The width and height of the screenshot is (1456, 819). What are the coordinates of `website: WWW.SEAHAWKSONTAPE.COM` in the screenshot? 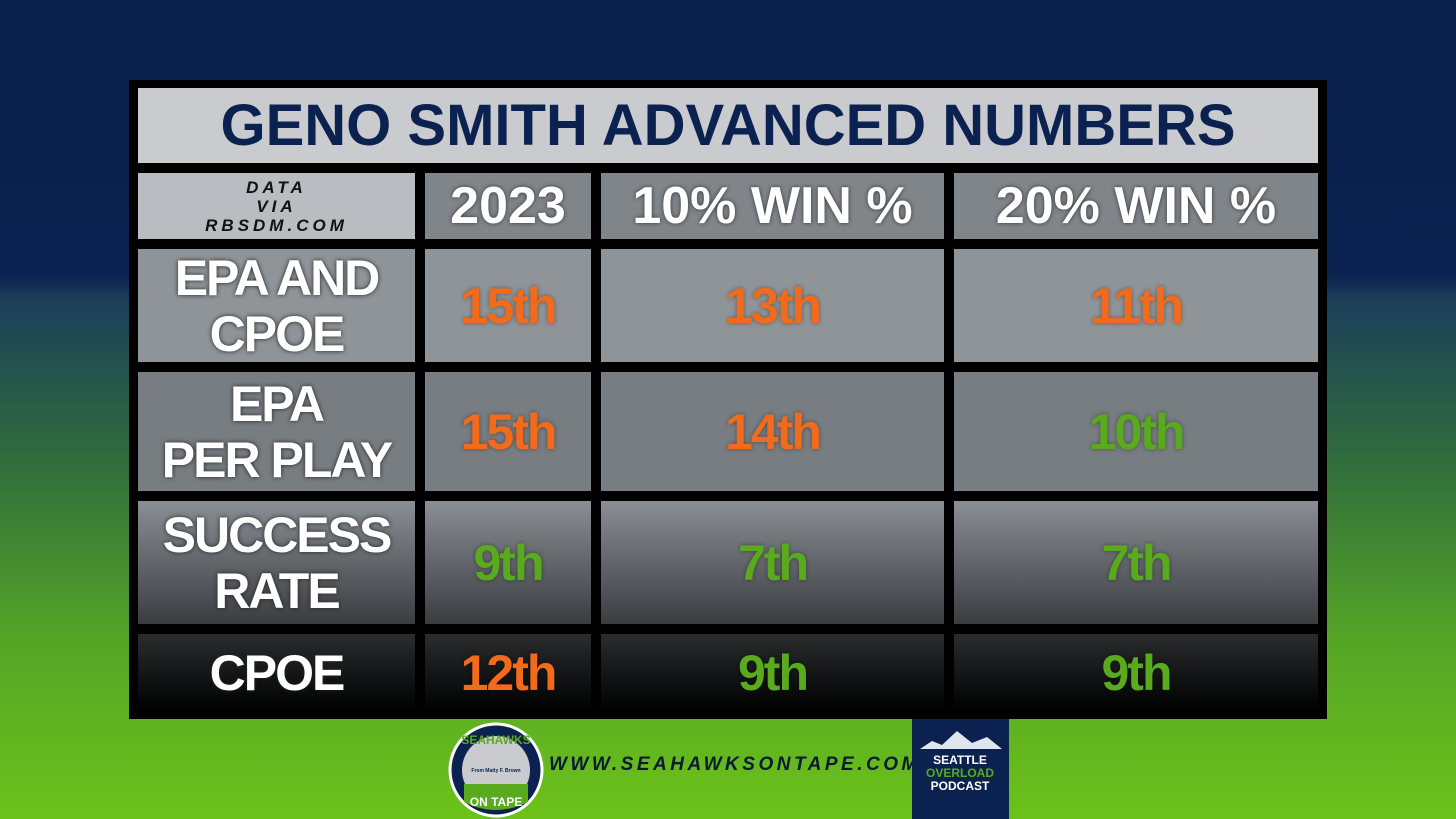 It's located at (735, 764).